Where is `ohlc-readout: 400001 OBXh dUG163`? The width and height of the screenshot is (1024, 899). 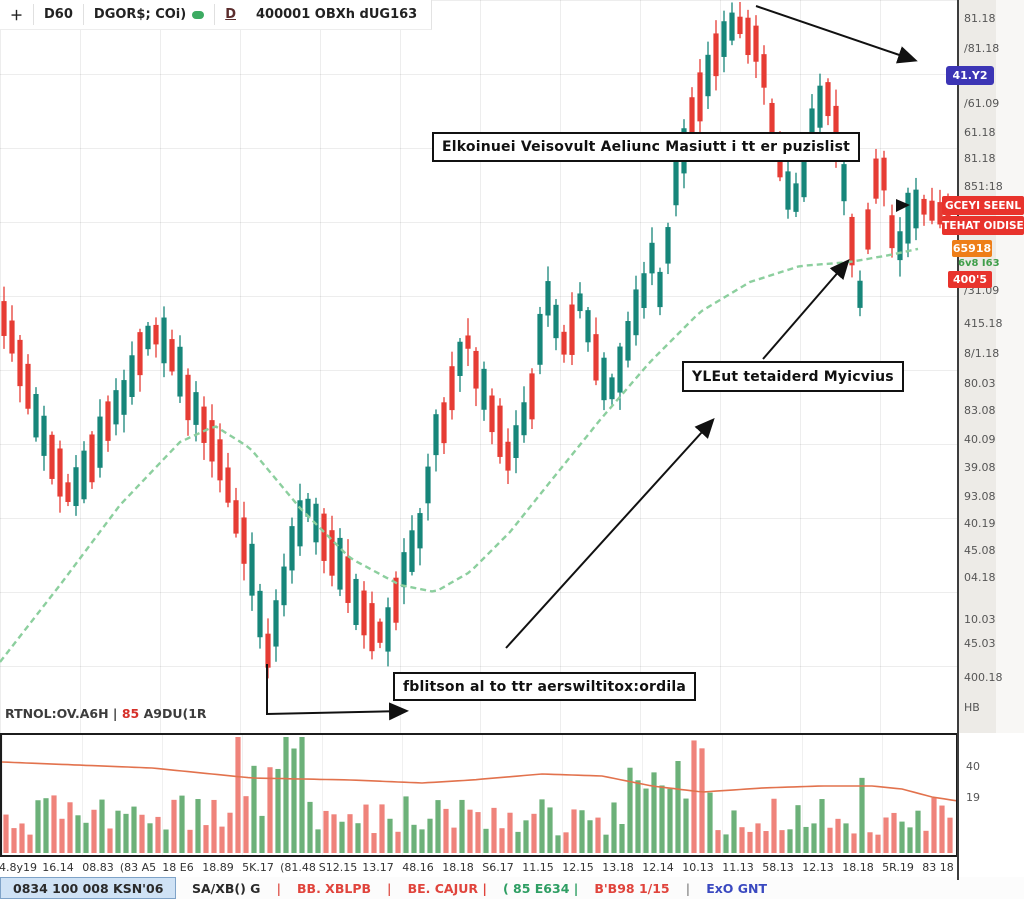 ohlc-readout: 400001 OBXh dUG163 is located at coordinates (336, 14).